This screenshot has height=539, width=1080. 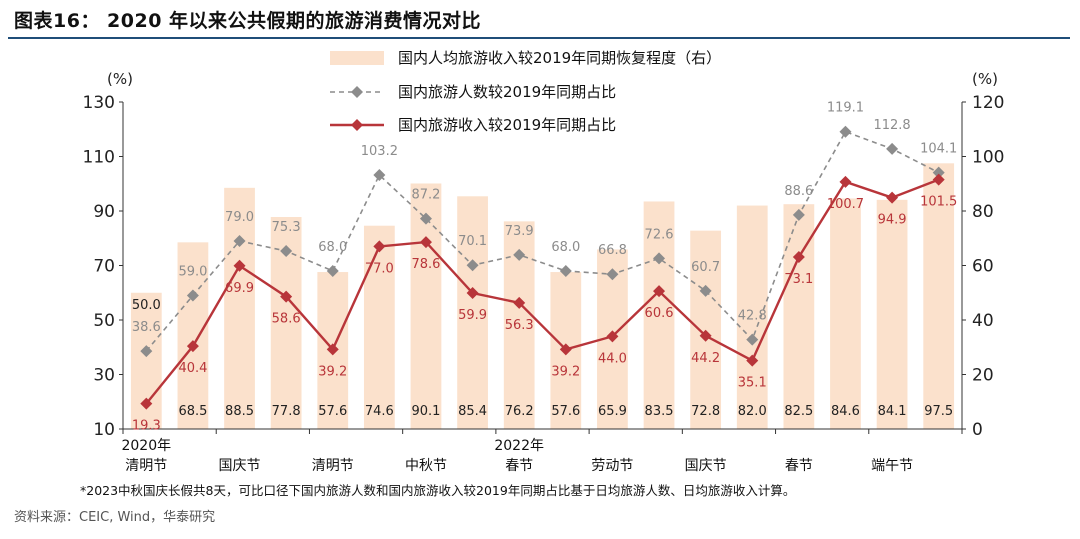 I want to click on left-tick-label: 30, so click(x=104, y=376).